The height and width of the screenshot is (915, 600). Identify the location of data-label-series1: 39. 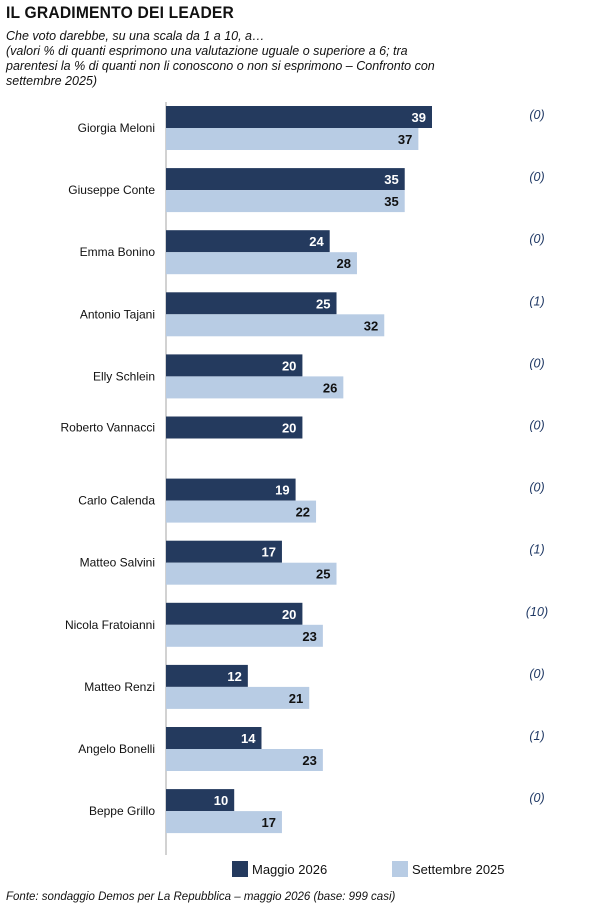
(419, 117).